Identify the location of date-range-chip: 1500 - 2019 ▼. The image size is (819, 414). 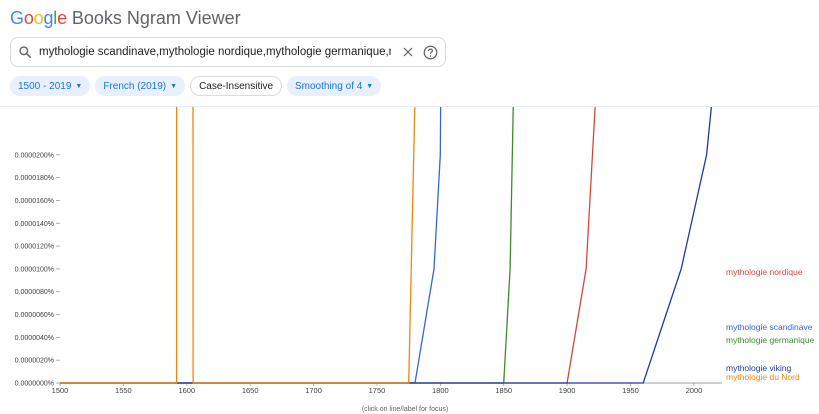
(50, 86).